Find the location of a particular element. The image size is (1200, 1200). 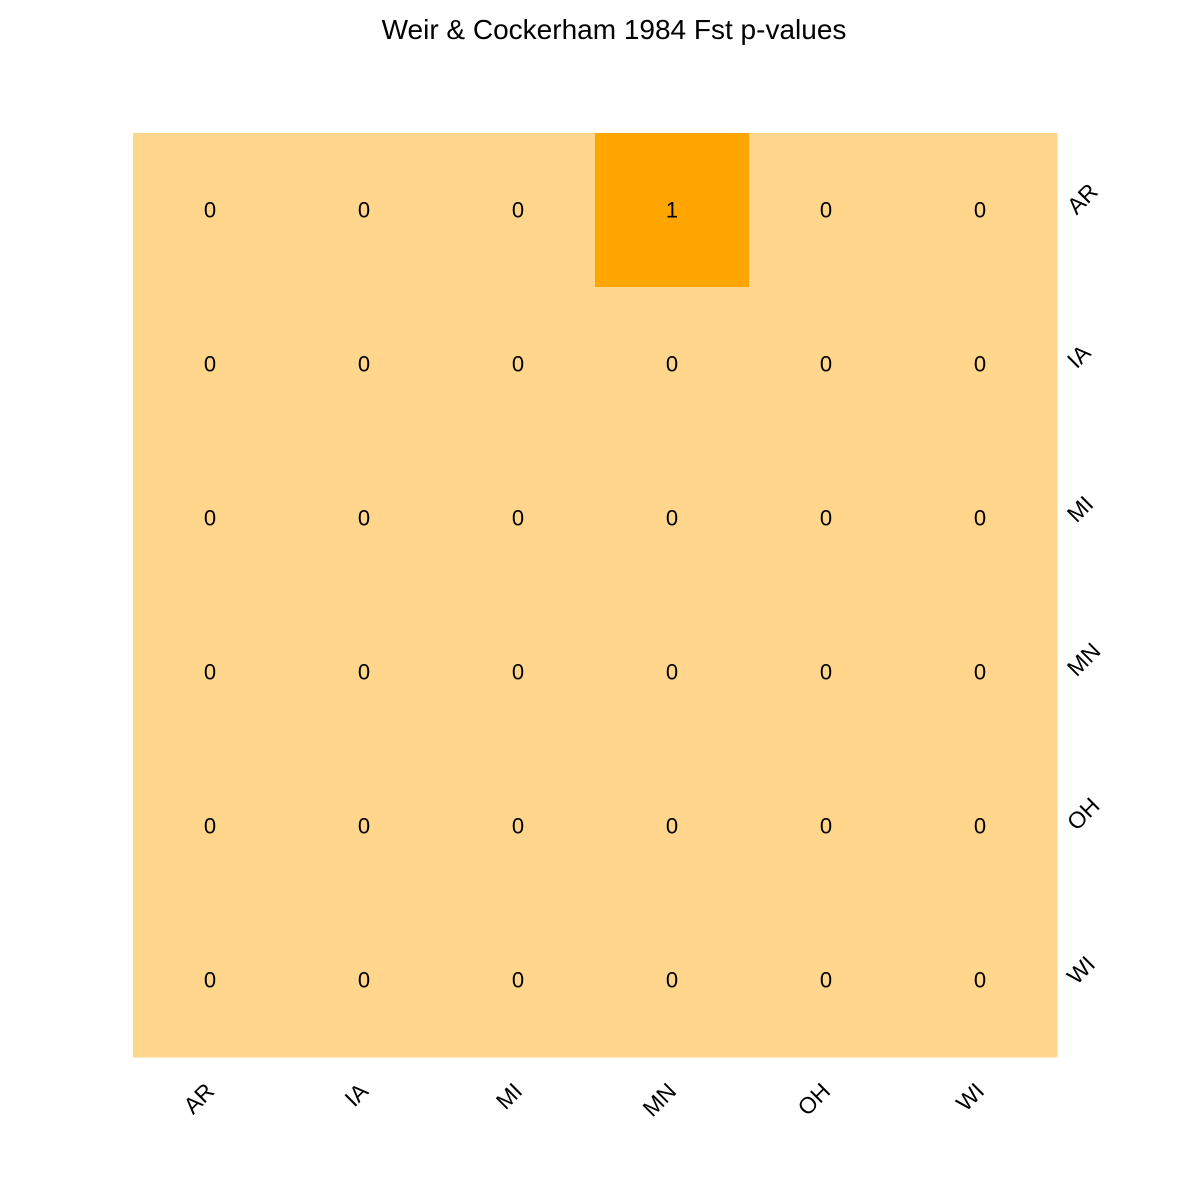

x-tick-label-mn: MN is located at coordinates (660, 1100).